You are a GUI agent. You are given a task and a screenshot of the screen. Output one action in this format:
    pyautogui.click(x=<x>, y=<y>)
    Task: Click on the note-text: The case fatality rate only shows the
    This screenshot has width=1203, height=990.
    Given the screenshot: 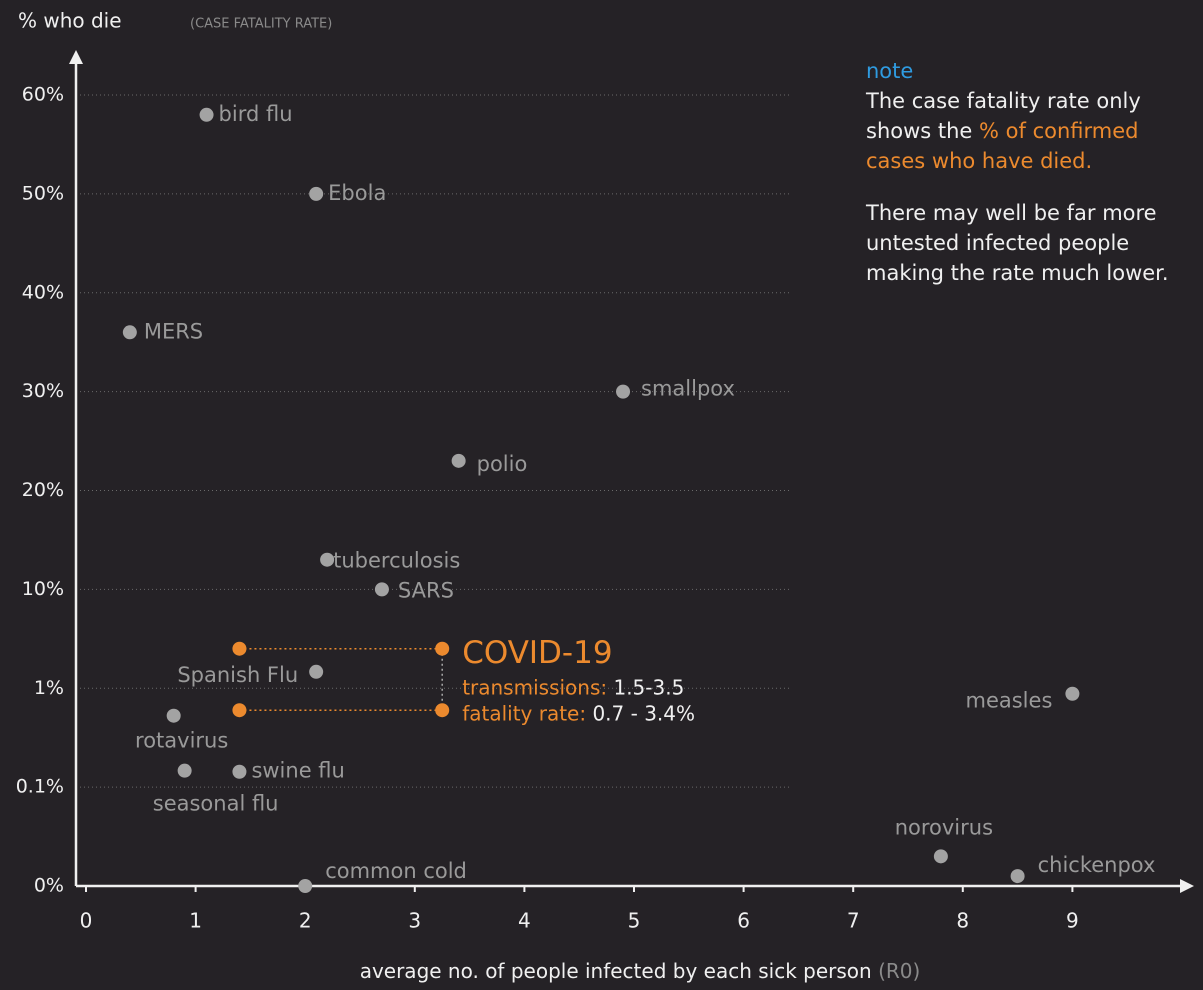 What is the action you would take?
    pyautogui.click(x=1003, y=116)
    